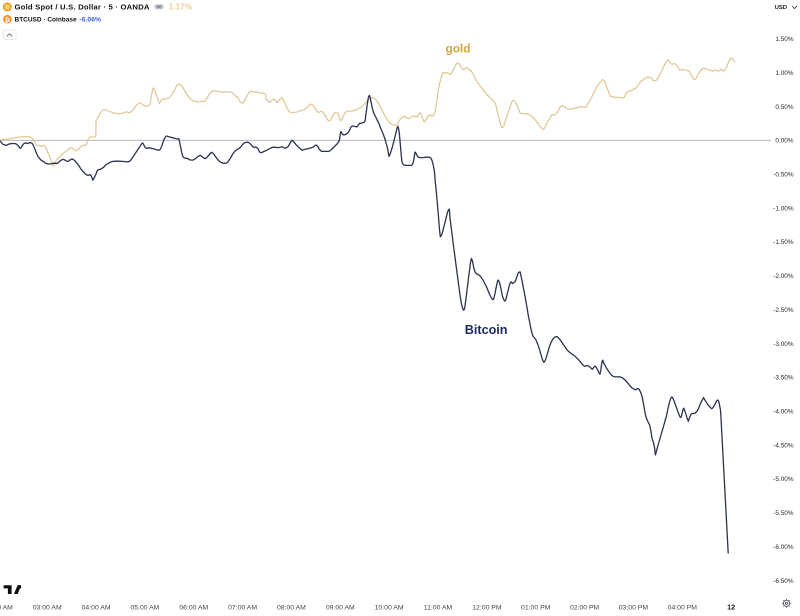  Describe the element at coordinates (91, 20) in the screenshot. I see `svg-text: -6.06%` at that location.